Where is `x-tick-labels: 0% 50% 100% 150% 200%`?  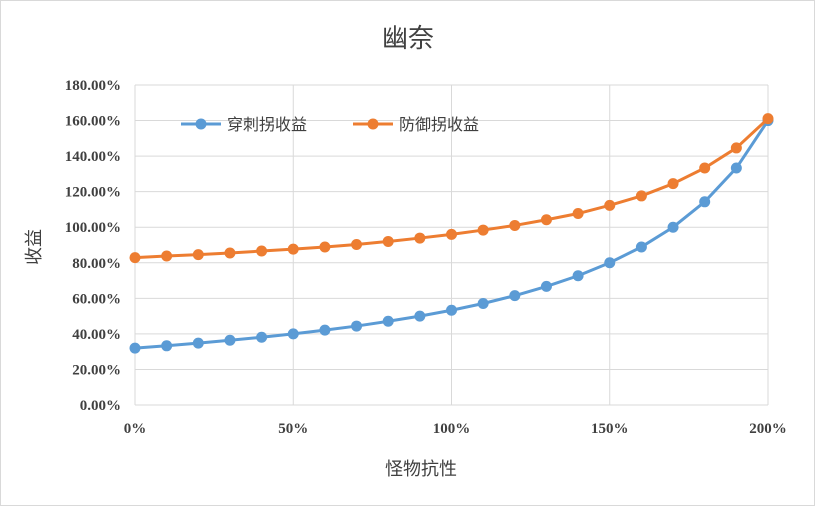
x-tick-labels: 0% 50% 100% 150% 200% is located at coordinates (455, 429).